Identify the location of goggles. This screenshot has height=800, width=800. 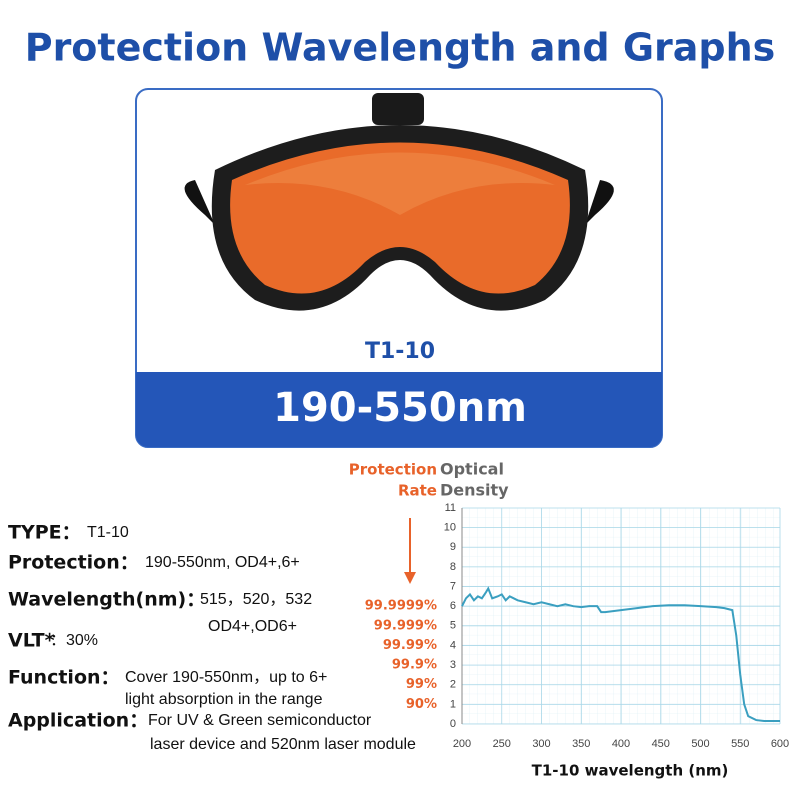
(399, 202).